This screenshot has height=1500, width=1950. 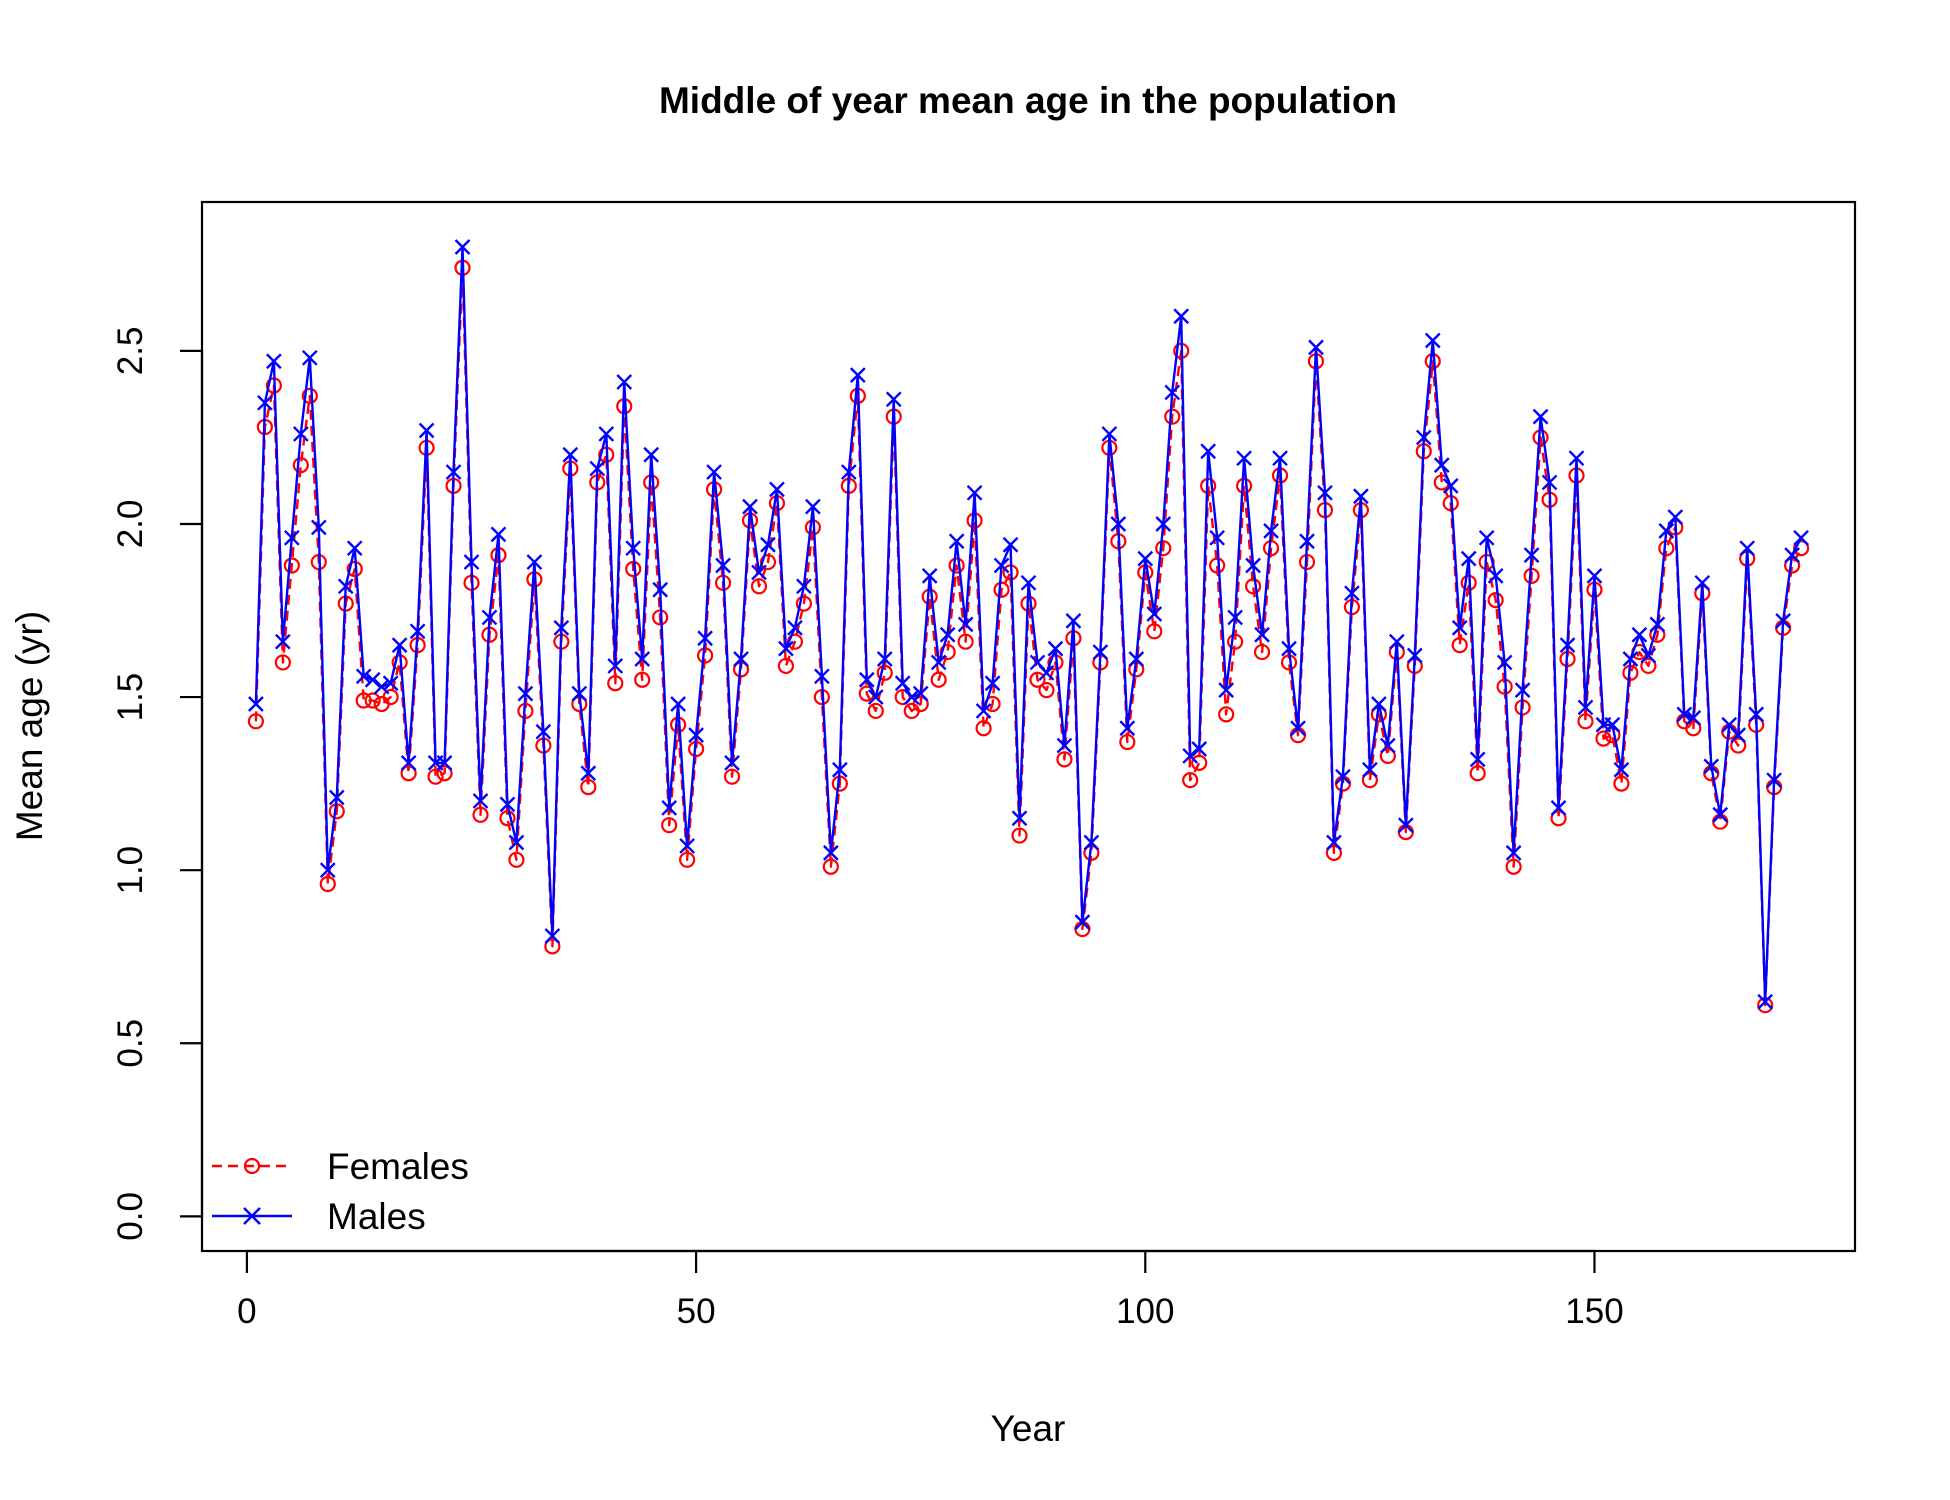 What do you see at coordinates (252, 1166) in the screenshot?
I see `legend-marker-females` at bounding box center [252, 1166].